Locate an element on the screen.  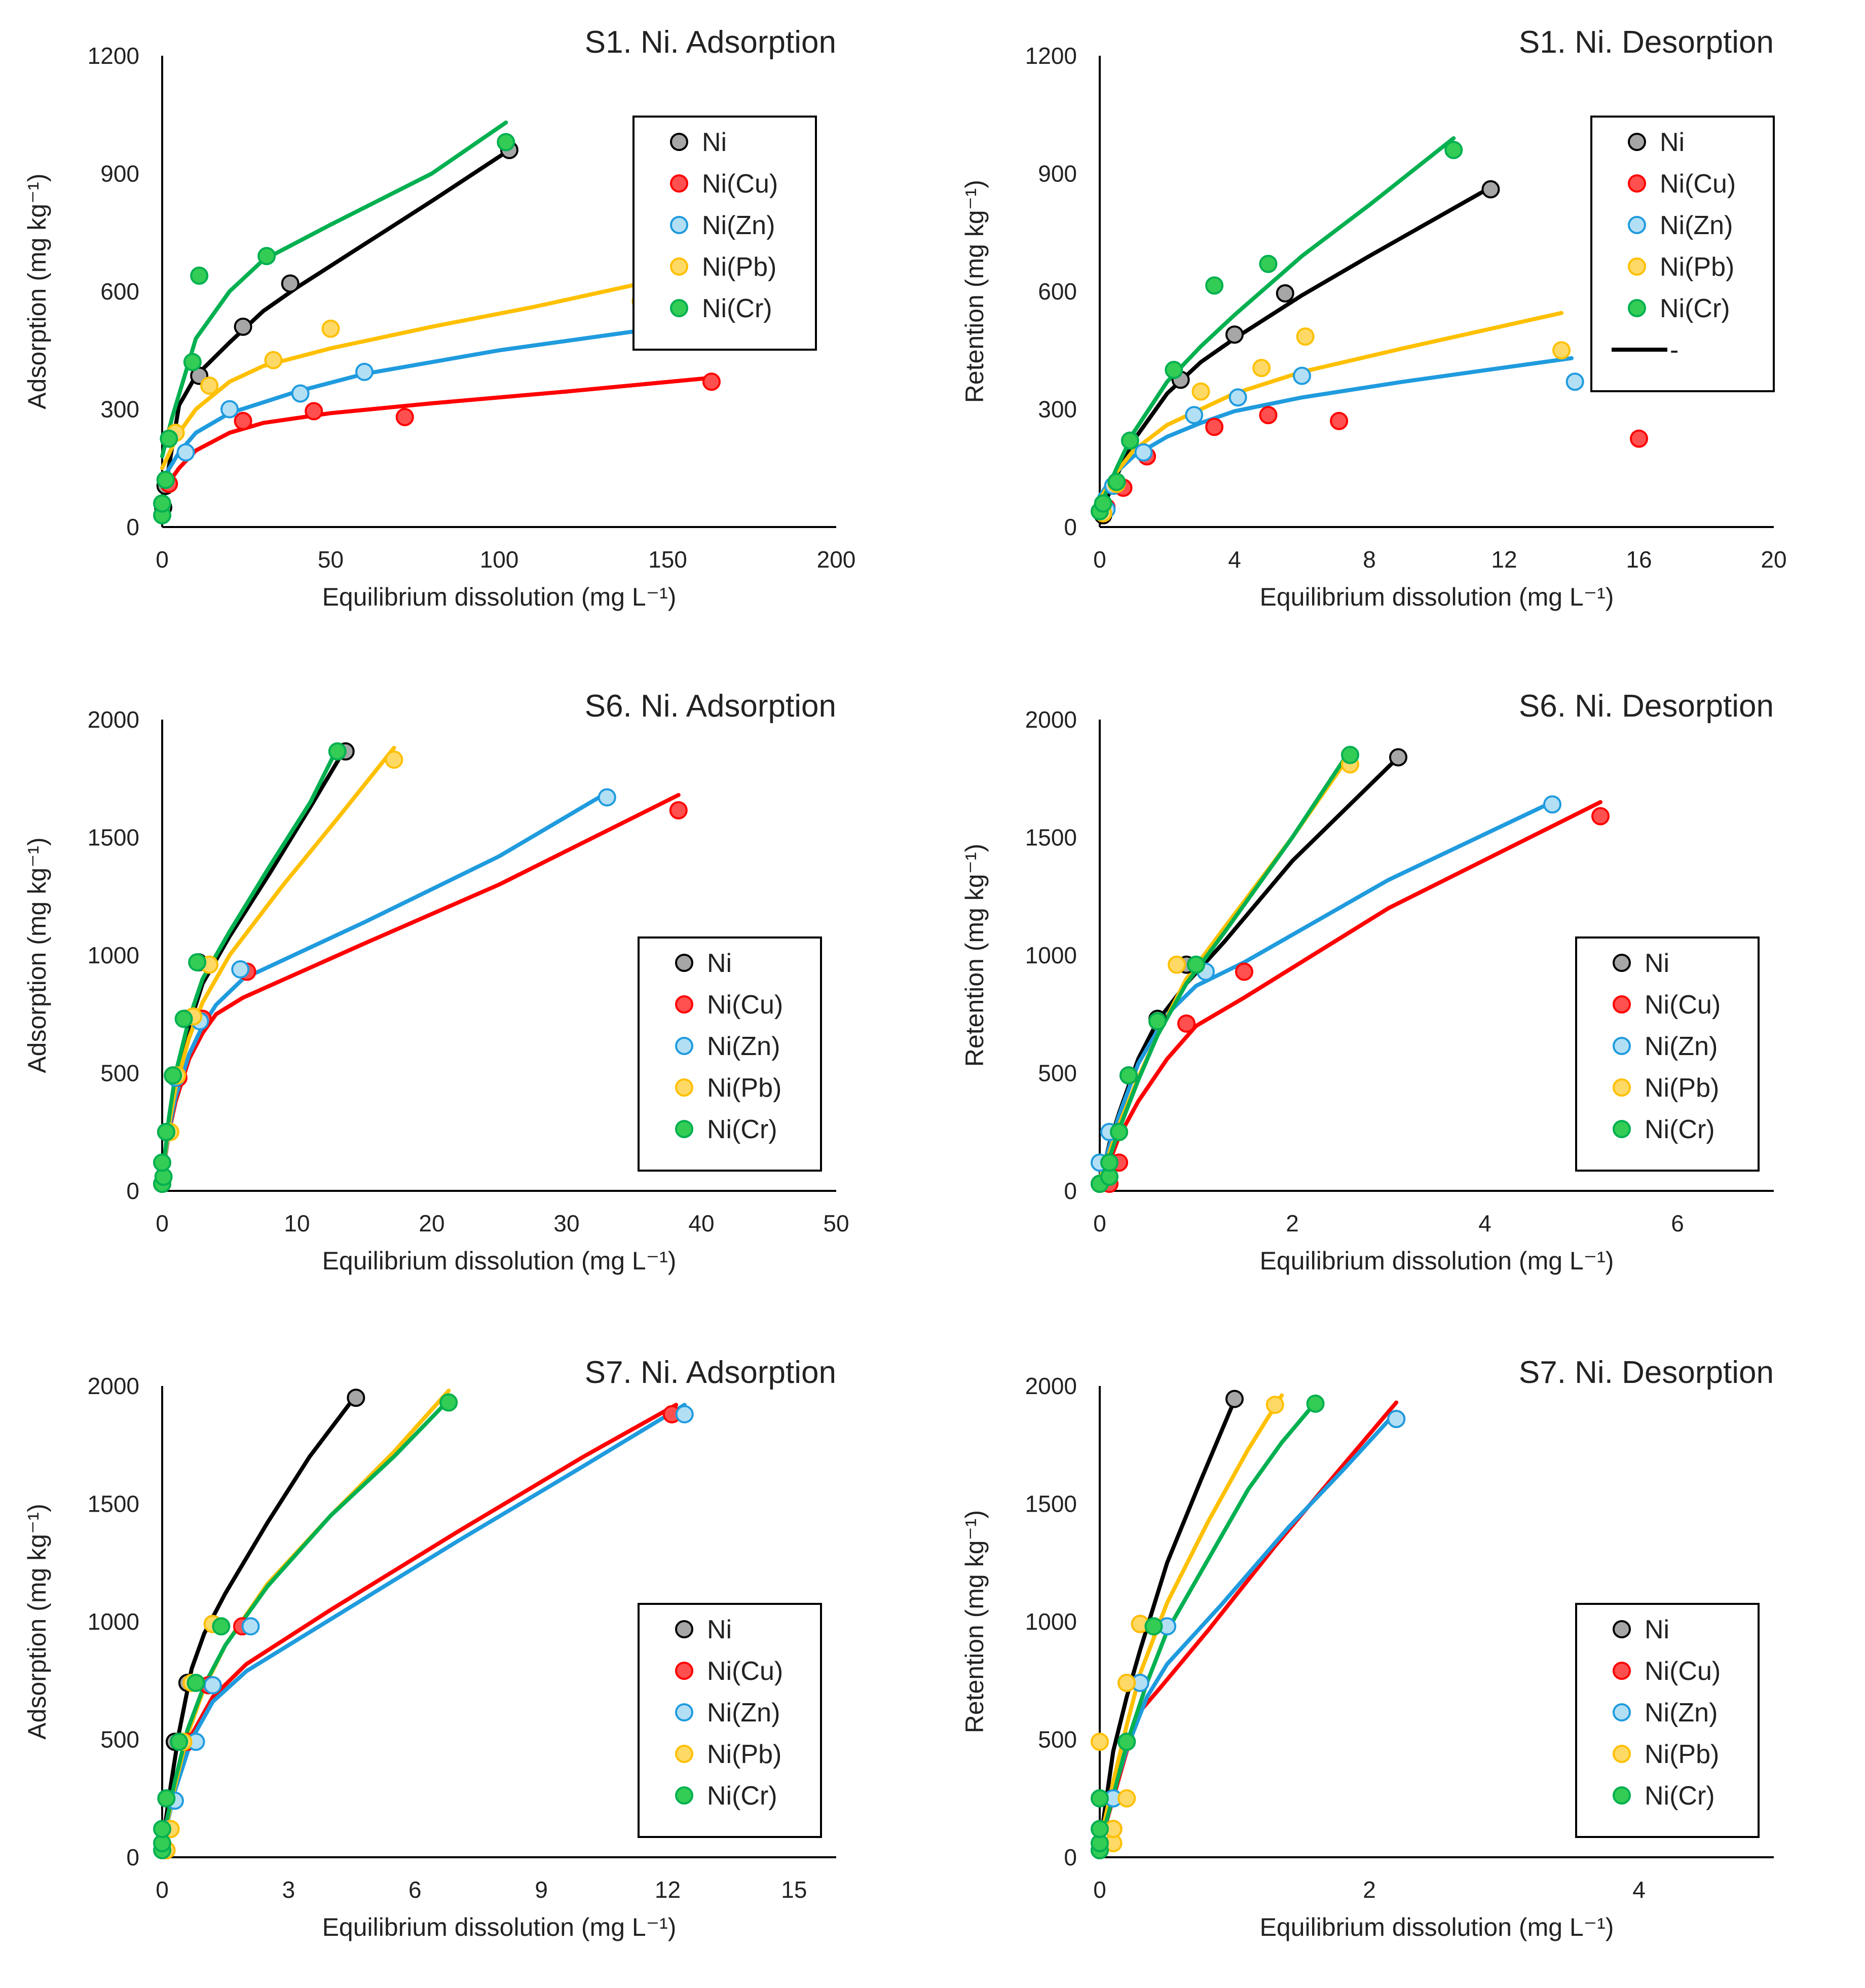
x-tick-label: 15 is located at coordinates (794, 1890).